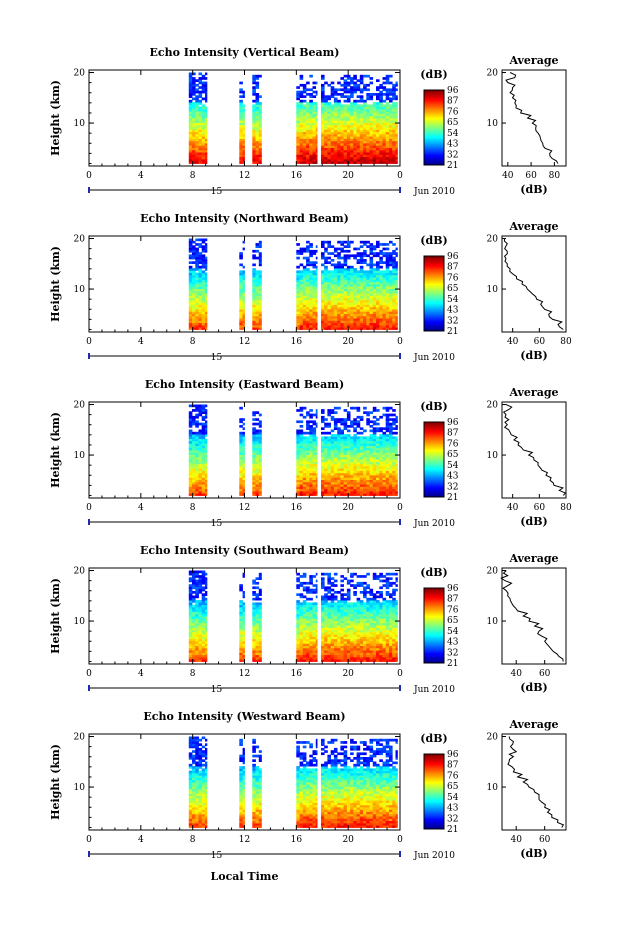  Describe the element at coordinates (566, 508) in the screenshot. I see `average-x-tick-label: 80` at that location.